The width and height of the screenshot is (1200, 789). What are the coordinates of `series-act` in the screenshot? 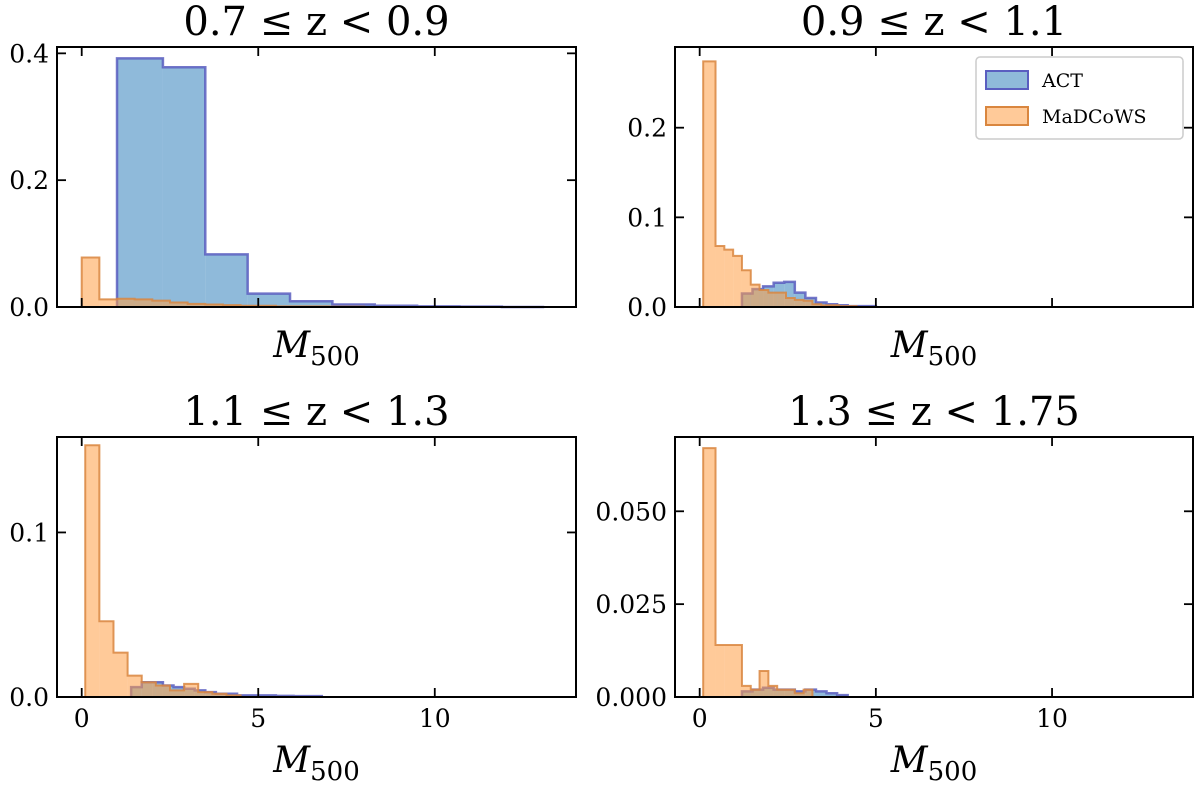 It's located at (330, 183).